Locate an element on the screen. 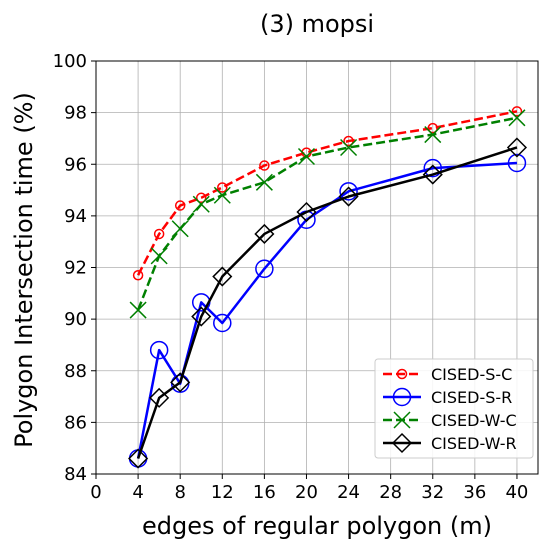 The image size is (551, 555). x-axis-label: edges of regular polygon (m) is located at coordinates (317, 526).